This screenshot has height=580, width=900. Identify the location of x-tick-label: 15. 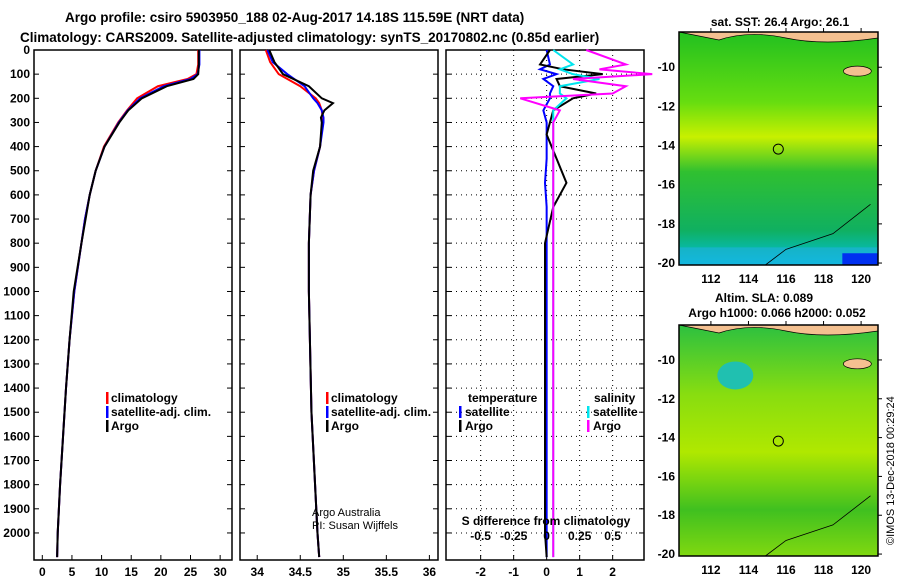
(132, 572).